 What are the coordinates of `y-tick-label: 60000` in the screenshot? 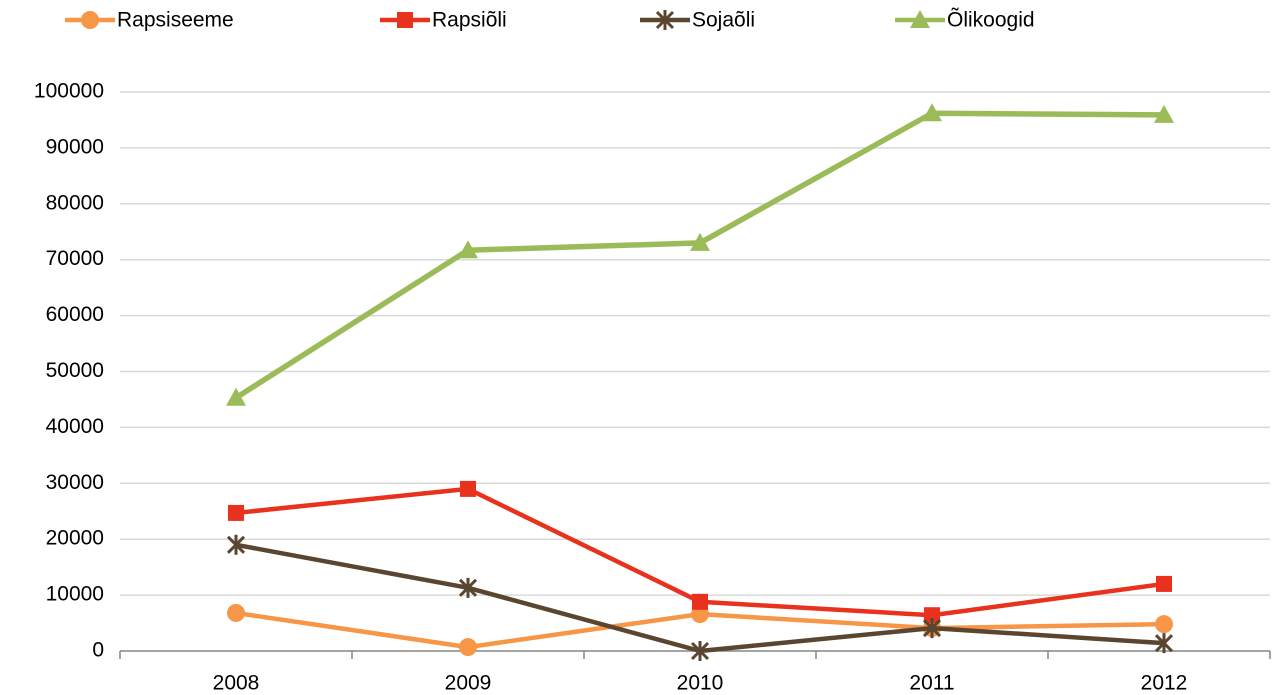 It's located at (75, 314).